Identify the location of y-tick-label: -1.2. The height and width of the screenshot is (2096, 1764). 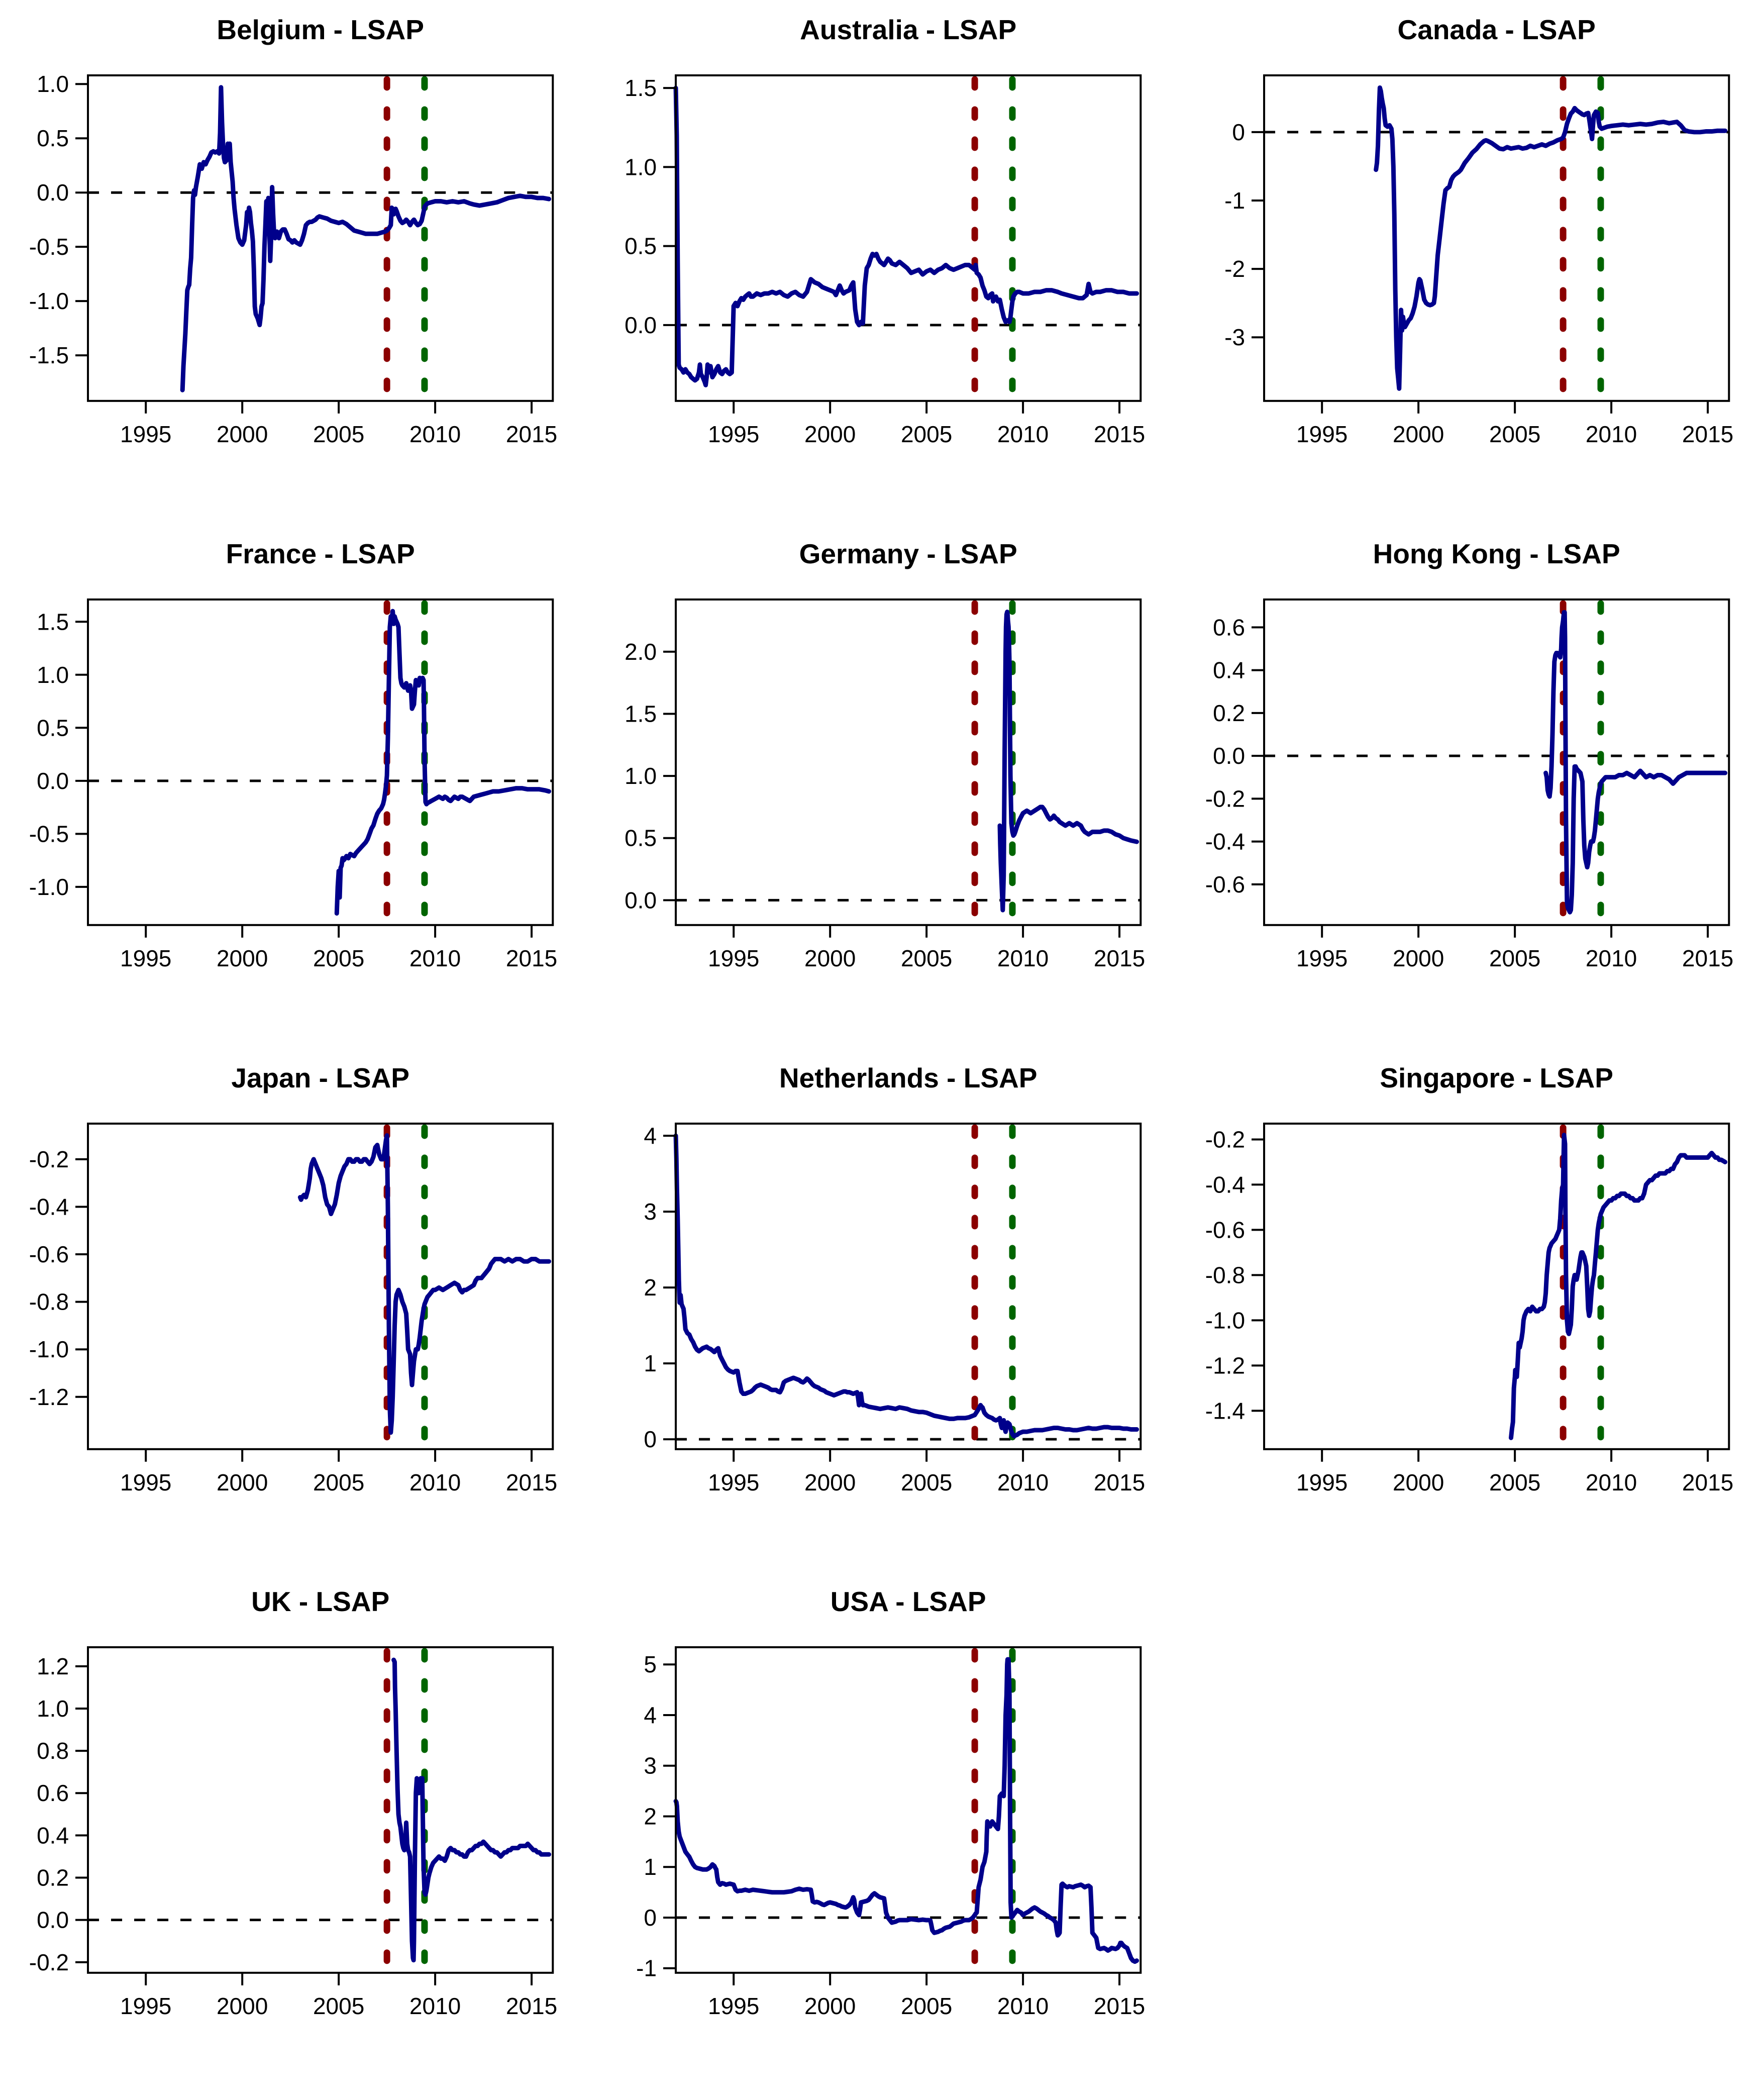
(49, 1396).